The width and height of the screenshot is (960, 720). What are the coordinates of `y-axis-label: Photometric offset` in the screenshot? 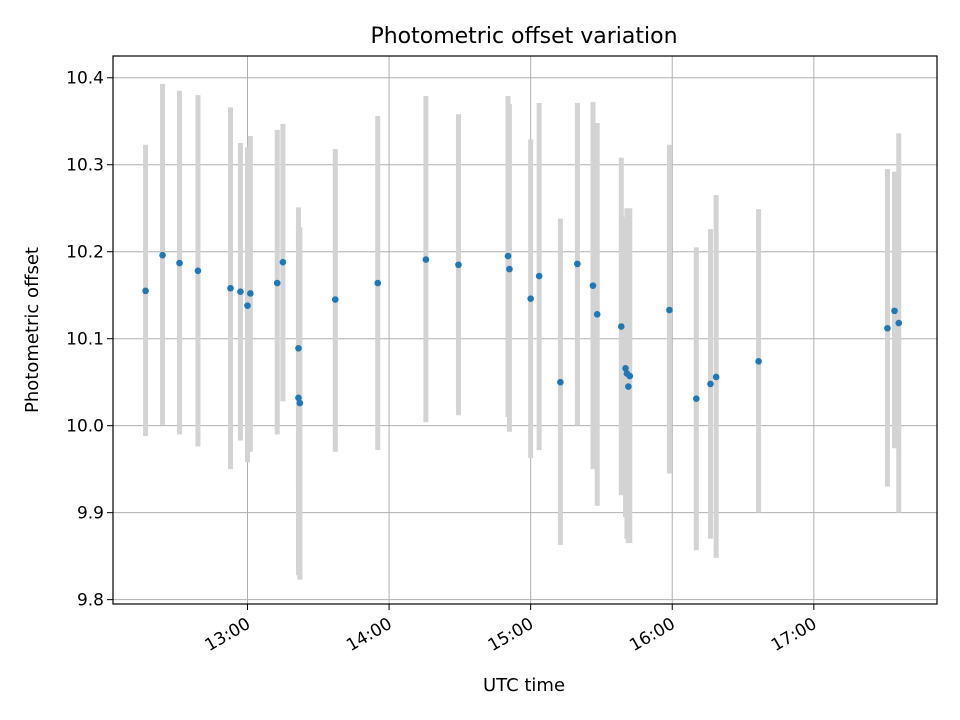 It's located at (32, 330).